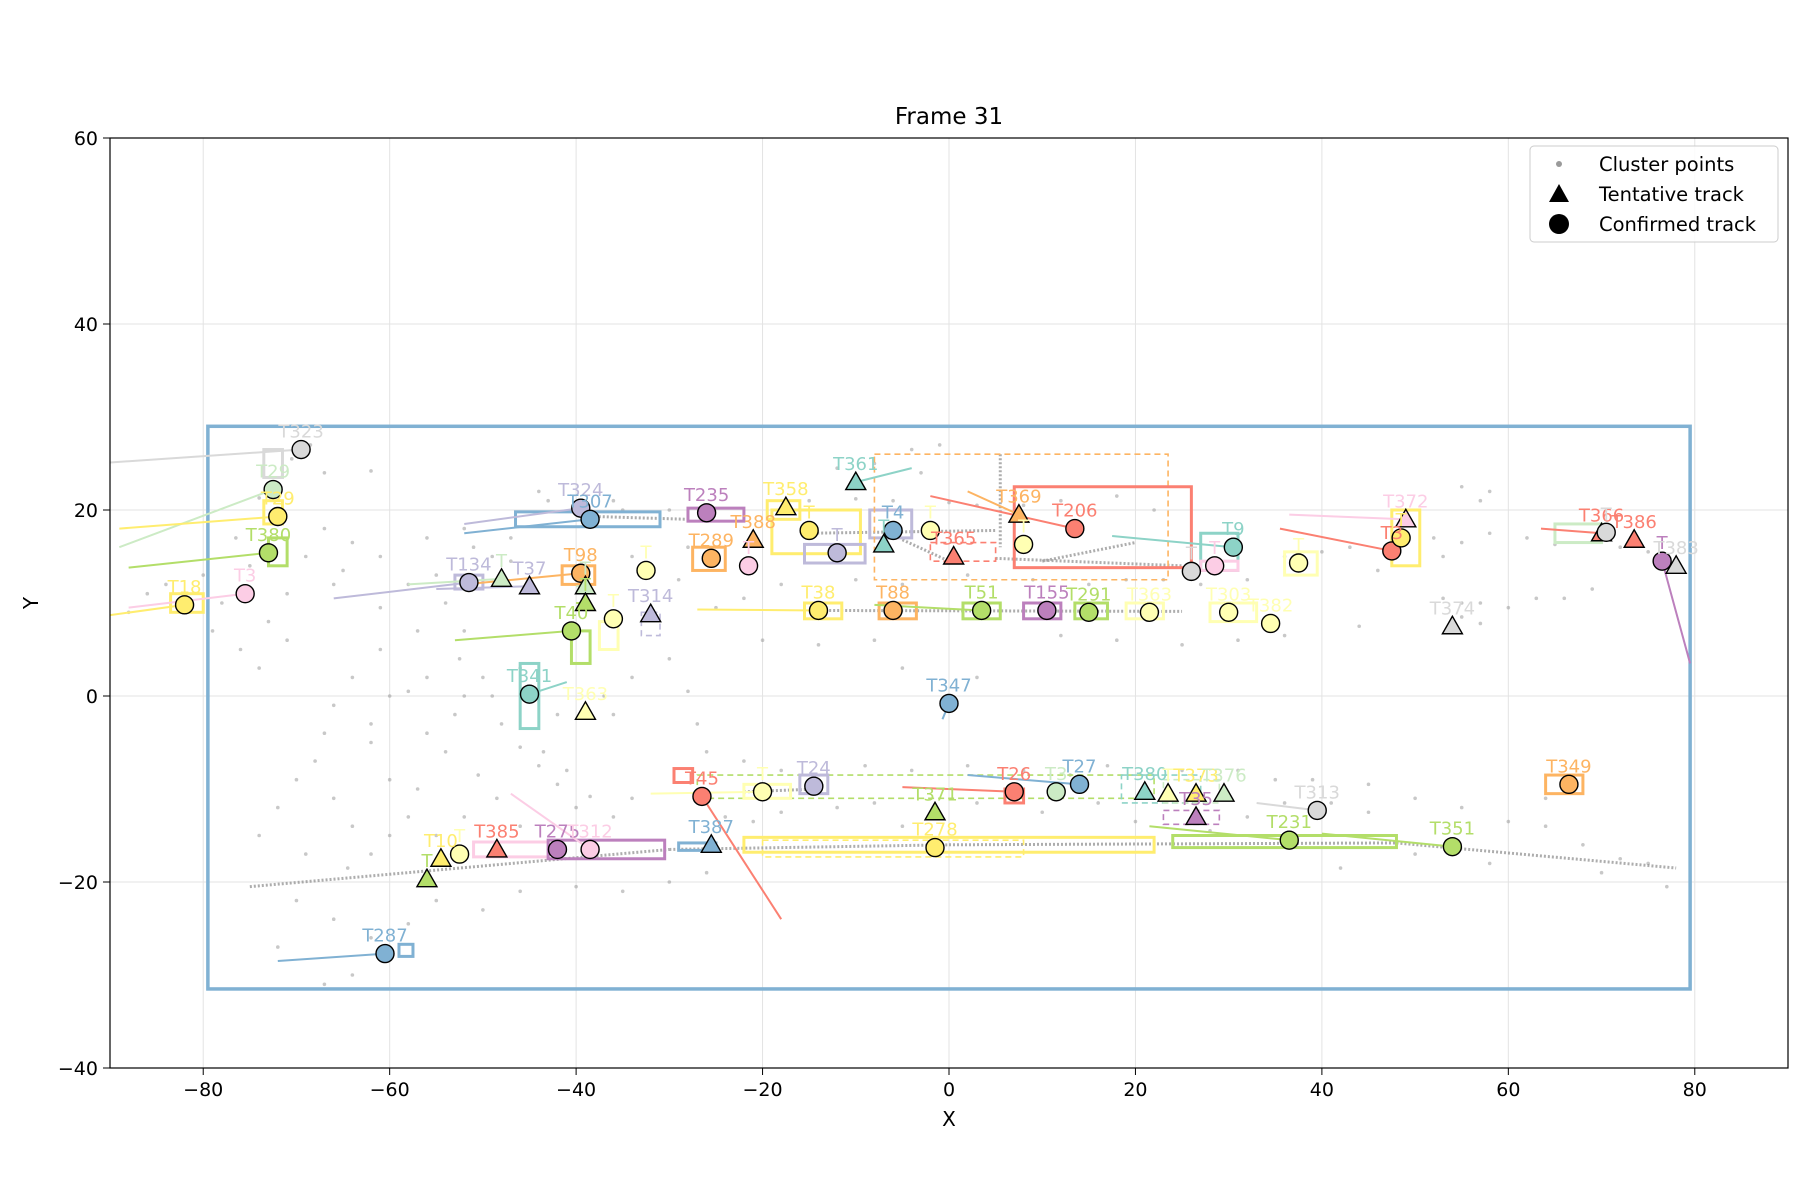  Describe the element at coordinates (785, 489) in the screenshot. I see `track-label: T358` at that location.